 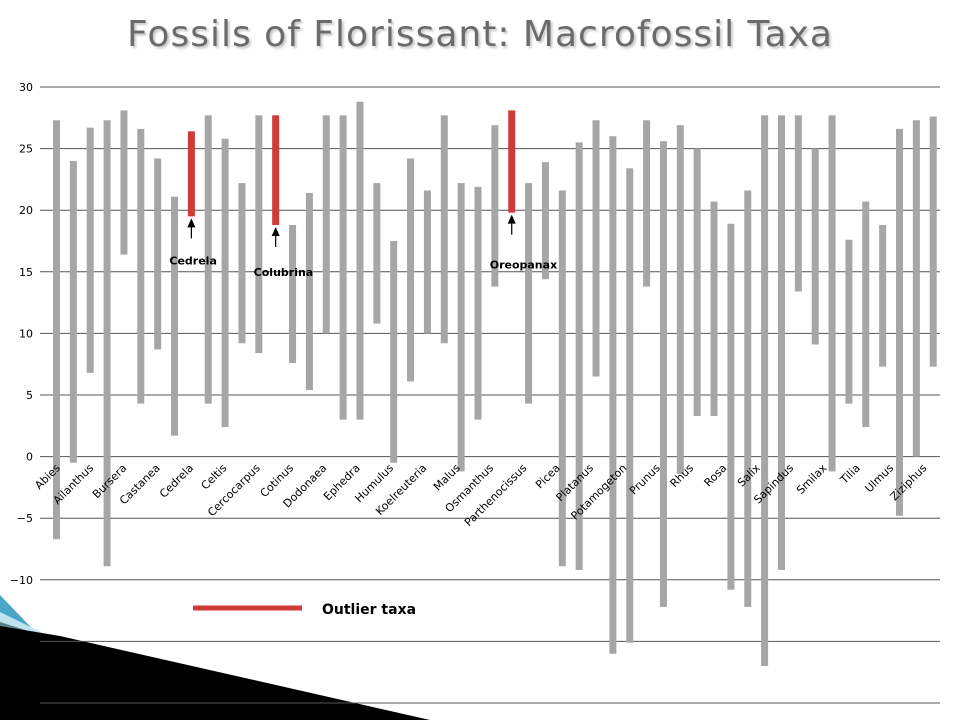 I want to click on annotation-label: Oreopanax, so click(x=523, y=264).